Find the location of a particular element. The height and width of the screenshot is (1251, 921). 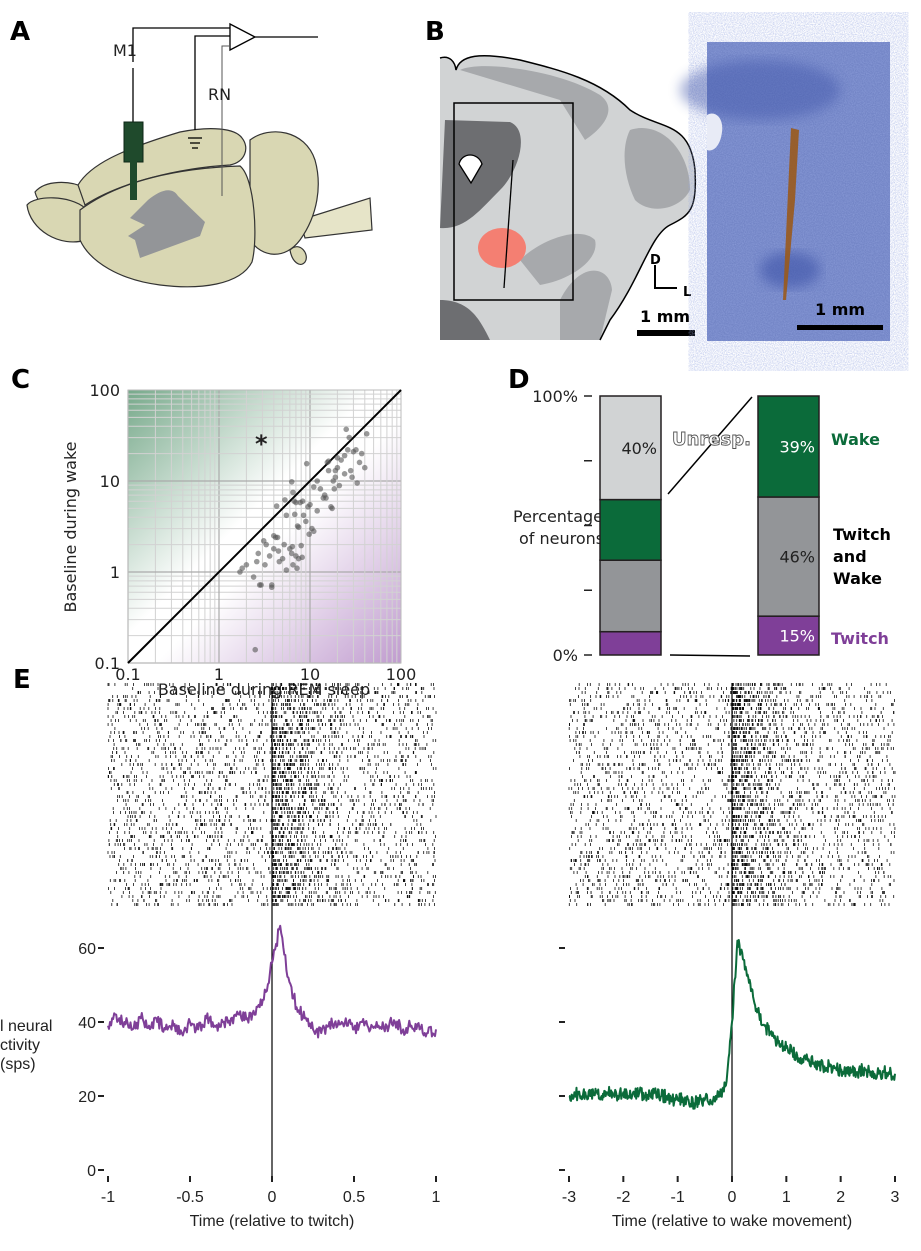

x-tick-label: 0.5 is located at coordinates (354, 1197).